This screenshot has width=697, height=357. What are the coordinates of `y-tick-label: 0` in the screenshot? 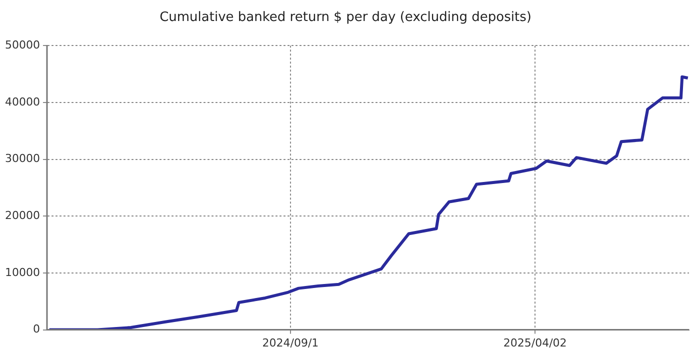 It's located at (36, 329).